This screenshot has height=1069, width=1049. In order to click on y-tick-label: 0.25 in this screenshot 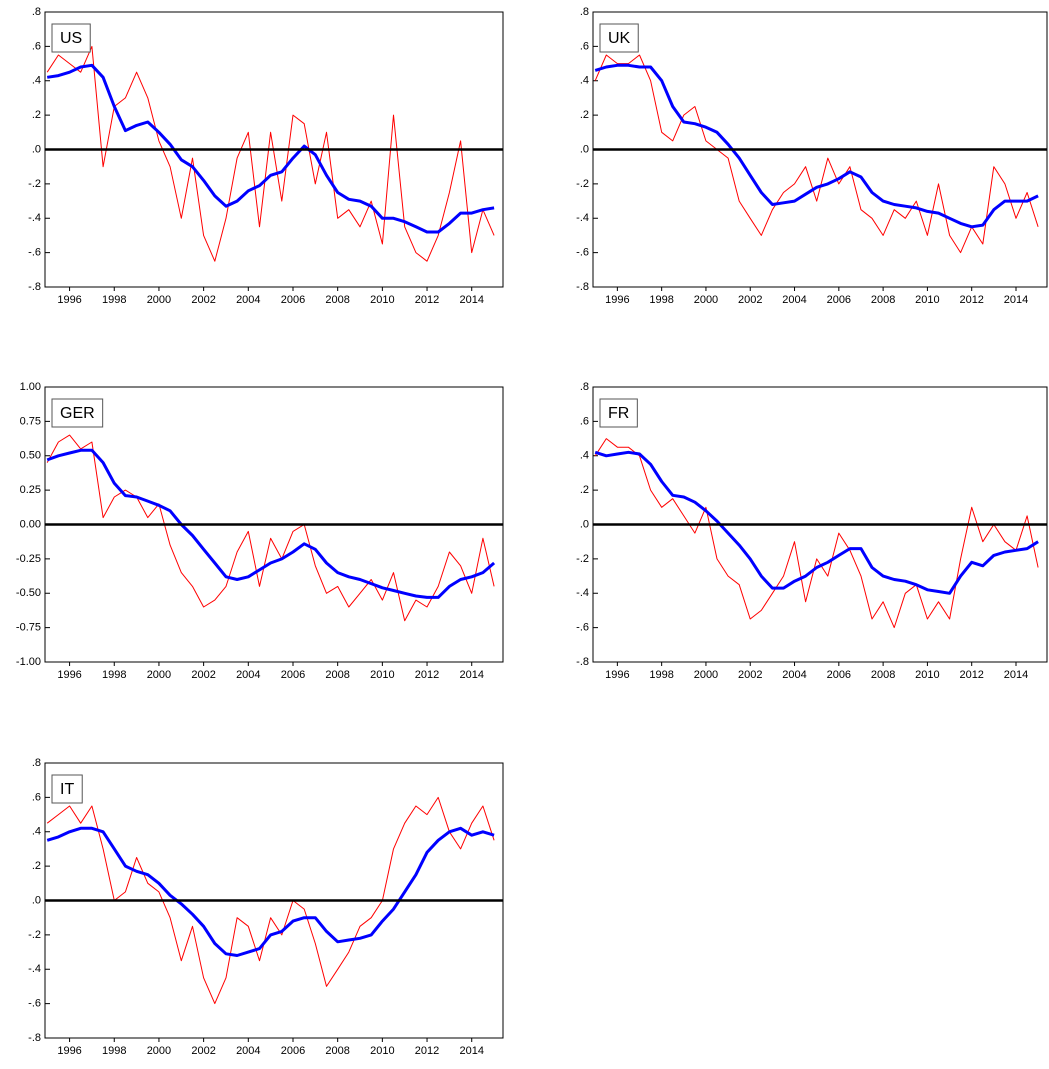, I will do `click(30, 490)`.